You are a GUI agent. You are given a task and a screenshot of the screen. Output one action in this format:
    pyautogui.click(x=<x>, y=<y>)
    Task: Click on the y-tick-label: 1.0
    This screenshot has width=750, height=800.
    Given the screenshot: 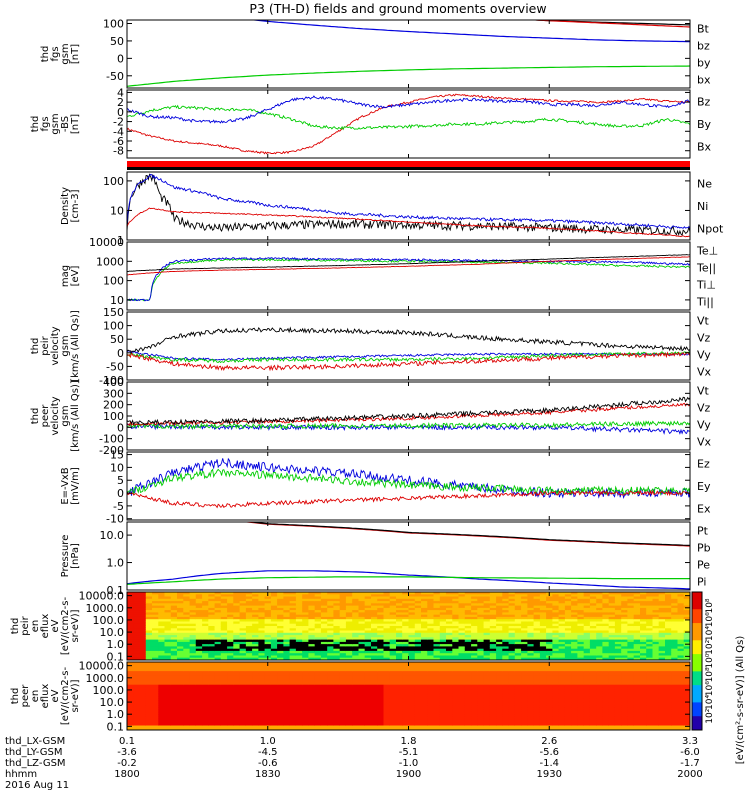 What is the action you would take?
    pyautogui.click(x=116, y=644)
    